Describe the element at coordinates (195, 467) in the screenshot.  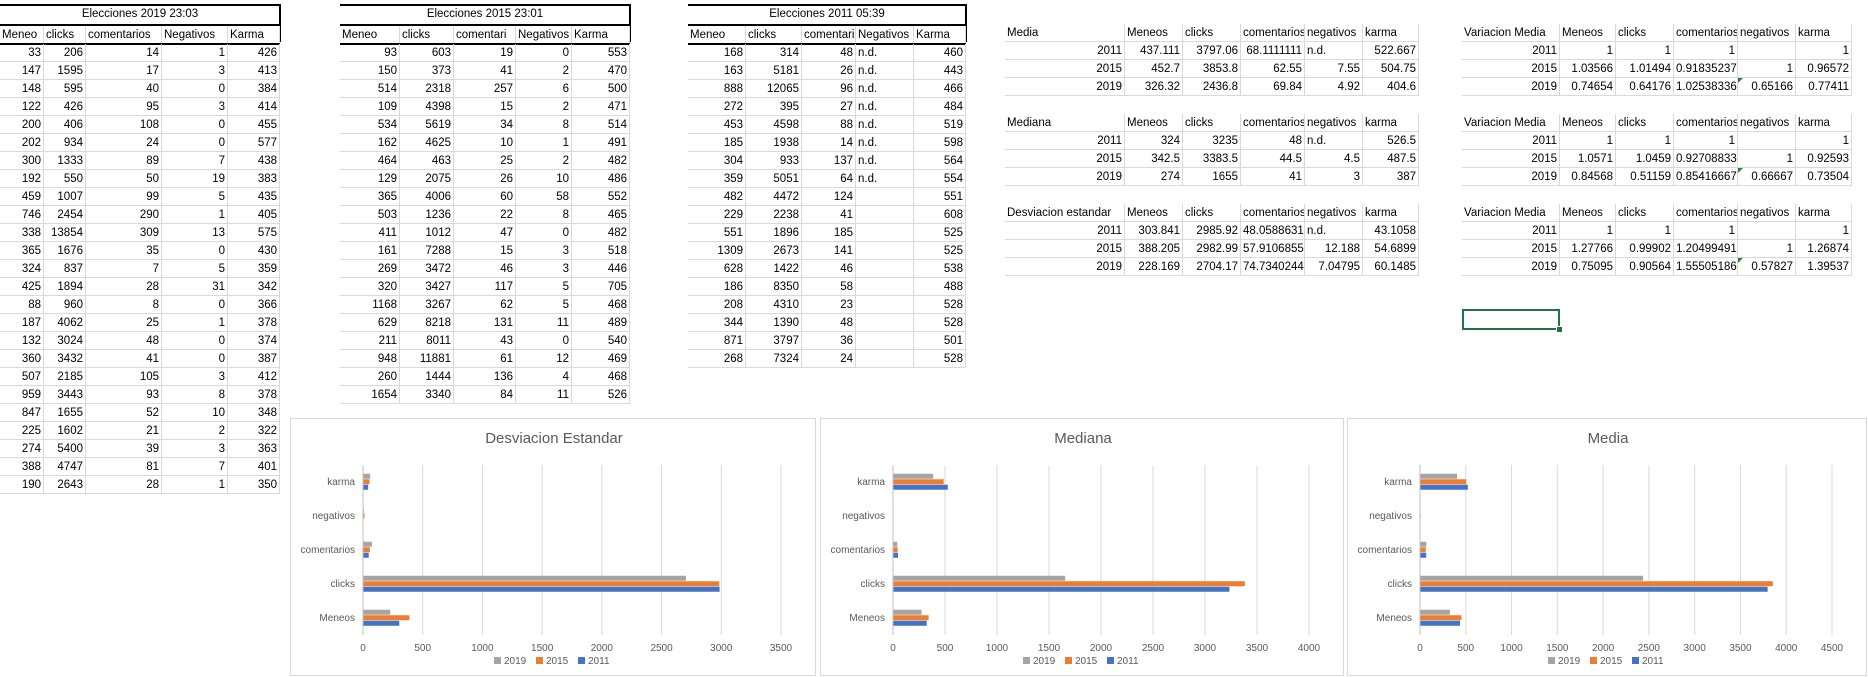
I see `table-2019-cell: 7` at that location.